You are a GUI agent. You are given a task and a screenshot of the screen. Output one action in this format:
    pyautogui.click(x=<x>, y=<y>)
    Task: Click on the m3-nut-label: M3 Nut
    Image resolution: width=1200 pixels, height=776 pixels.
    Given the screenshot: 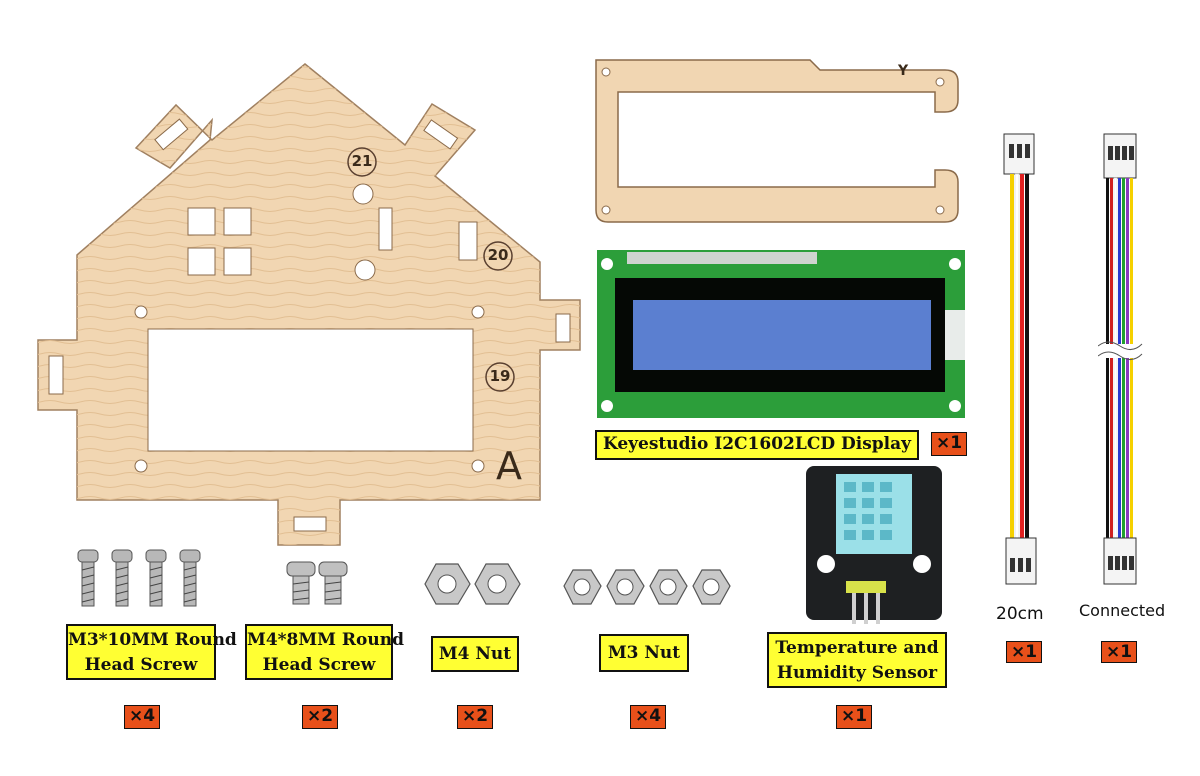 What is the action you would take?
    pyautogui.click(x=644, y=653)
    